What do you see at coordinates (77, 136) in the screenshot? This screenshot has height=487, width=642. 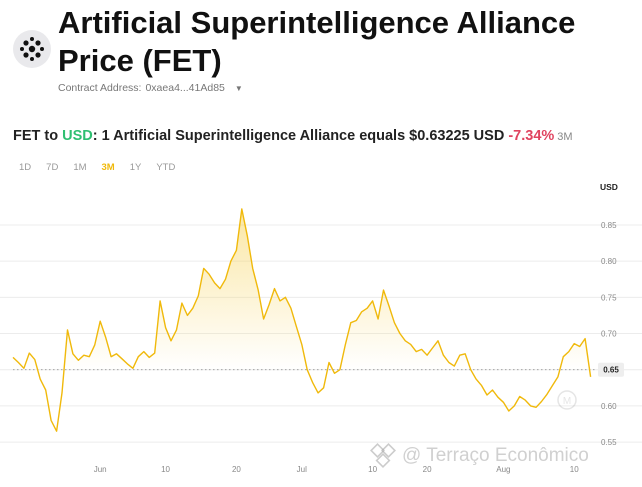 I see `headline-quote-currency: USD` at bounding box center [77, 136].